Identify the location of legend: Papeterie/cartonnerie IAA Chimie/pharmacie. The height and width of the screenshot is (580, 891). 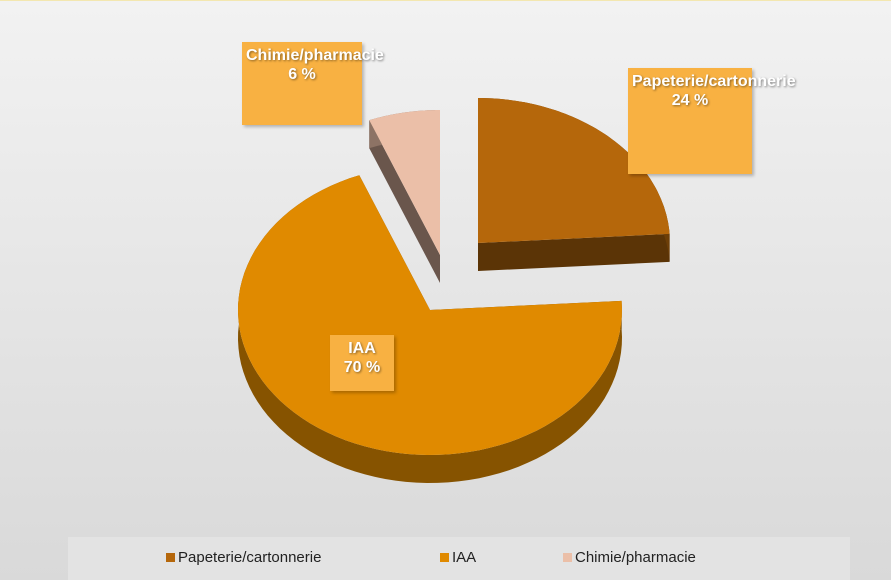
(431, 557).